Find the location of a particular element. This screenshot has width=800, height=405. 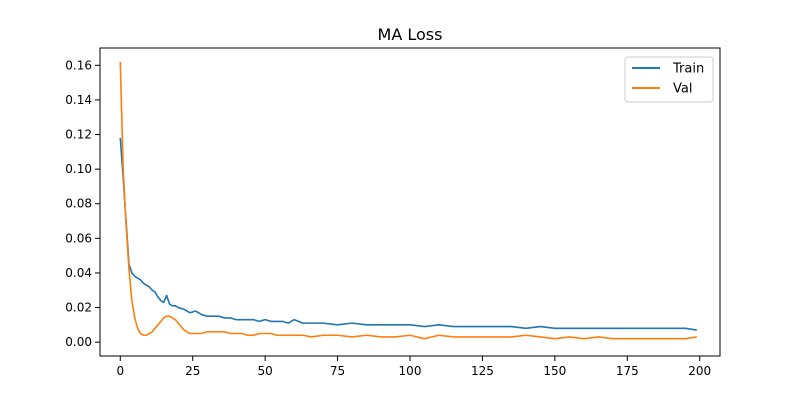

y-tick-label: 0.06 is located at coordinates (78, 238).